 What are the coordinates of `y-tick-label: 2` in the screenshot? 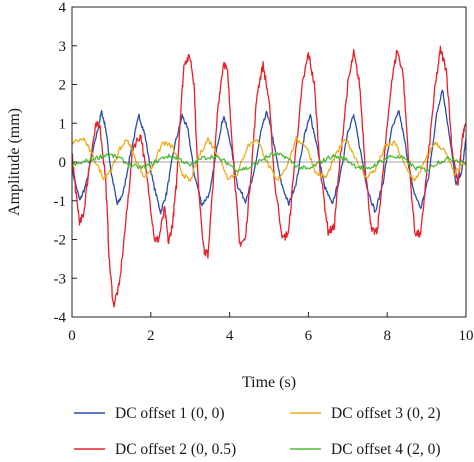 It's located at (63, 86).